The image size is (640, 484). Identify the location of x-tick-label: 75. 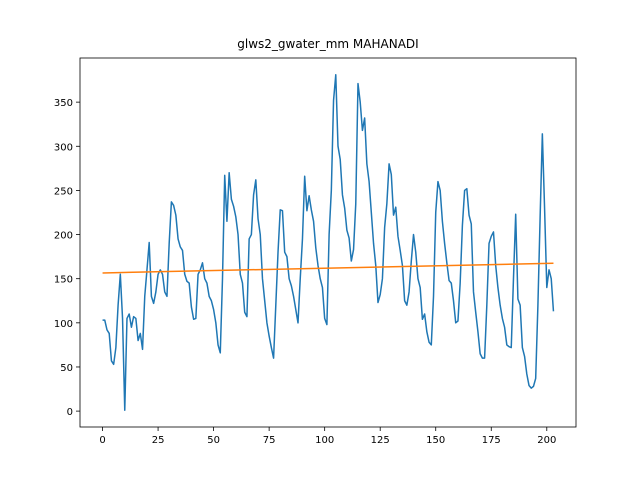
(269, 440).